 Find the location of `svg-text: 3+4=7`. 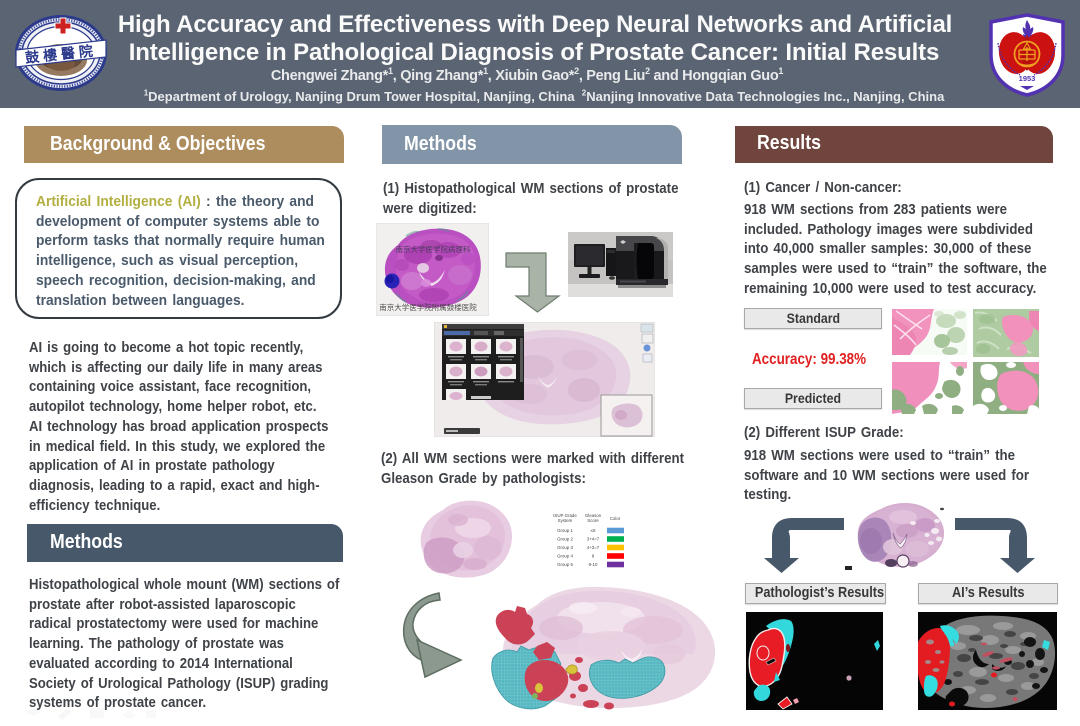

svg-text: 3+4=7 is located at coordinates (593, 539).